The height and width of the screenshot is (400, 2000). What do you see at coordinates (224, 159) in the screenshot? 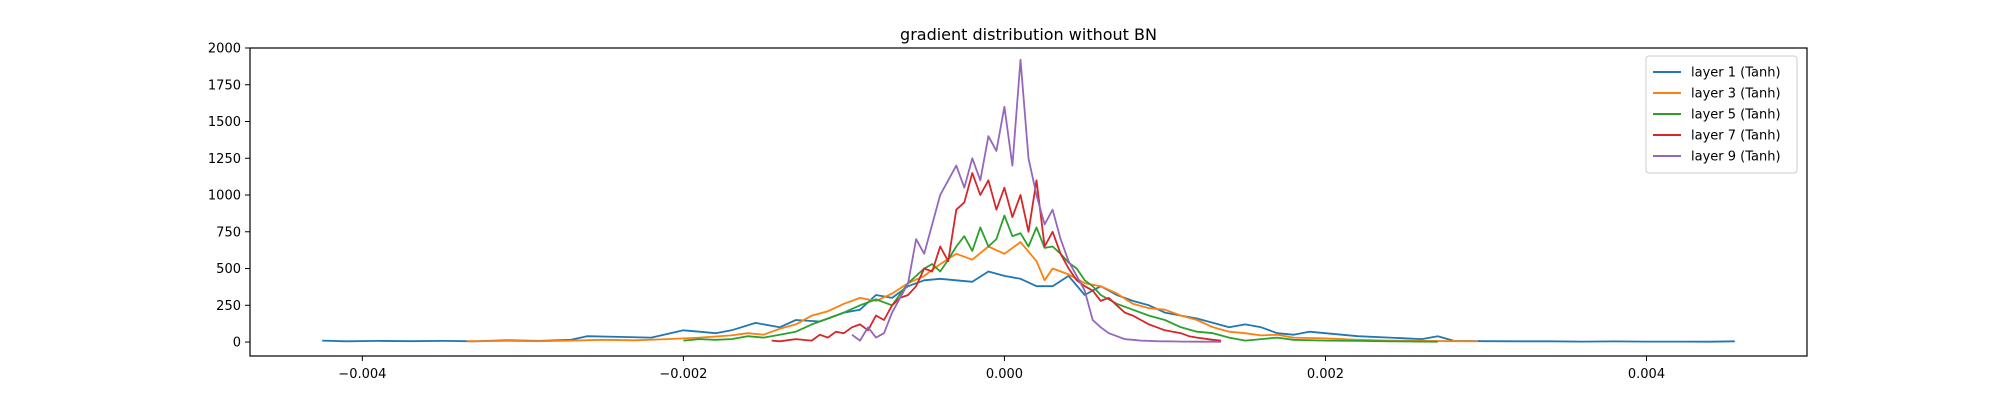
I see `y-tick-label: 1250` at bounding box center [224, 159].